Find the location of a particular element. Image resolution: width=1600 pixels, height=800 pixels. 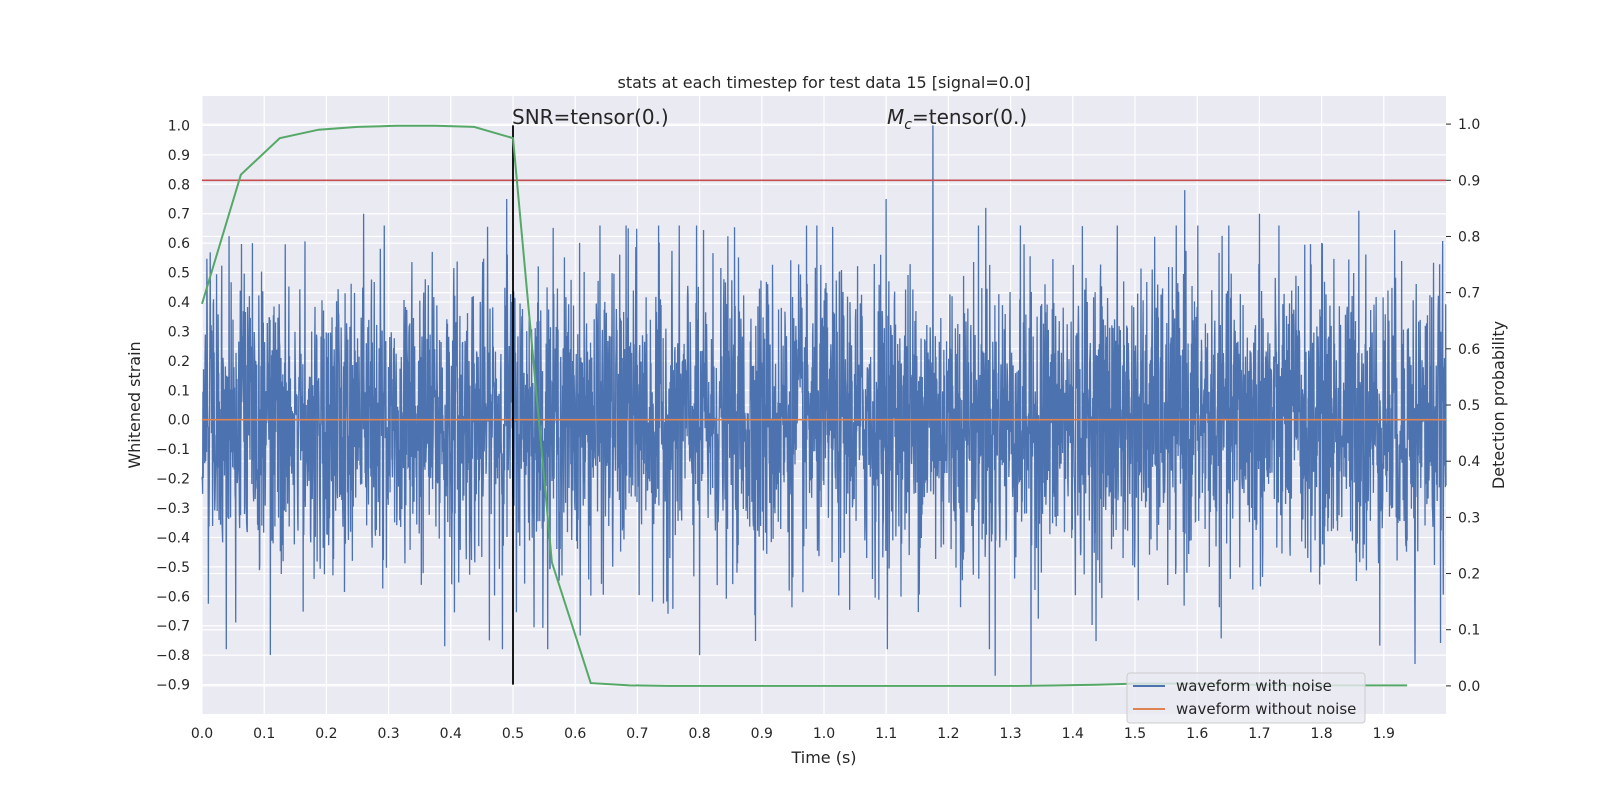

y-tick-label-left: 1.0 is located at coordinates (179, 126).